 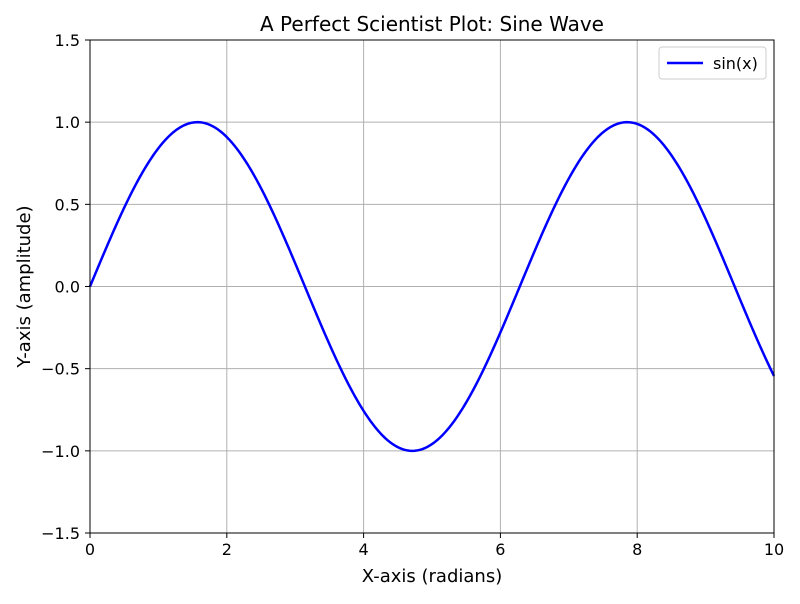 What do you see at coordinates (500, 549) in the screenshot?
I see `x-tick-label: 6` at bounding box center [500, 549].